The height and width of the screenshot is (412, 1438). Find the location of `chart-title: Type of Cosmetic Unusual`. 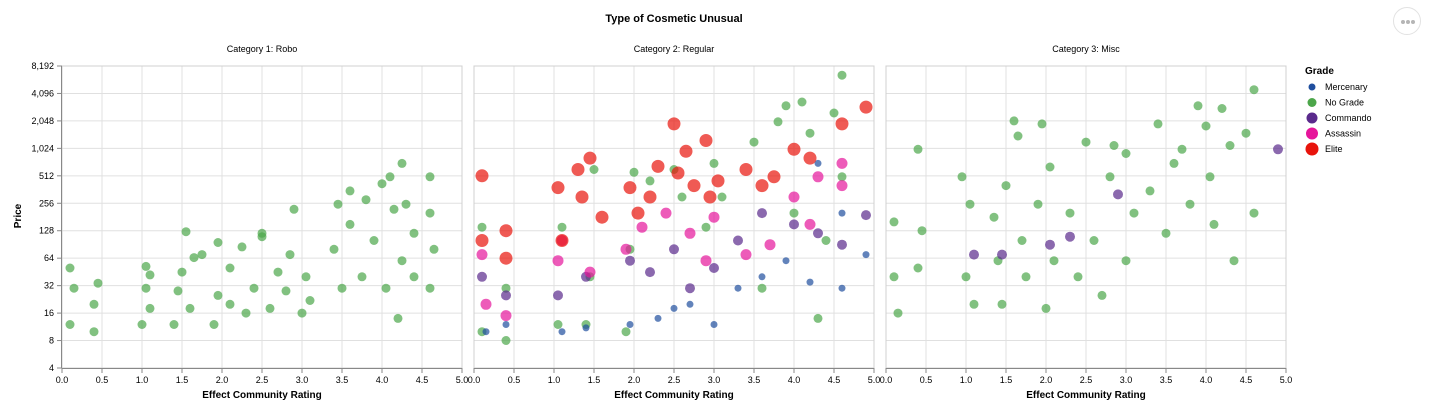

chart-title: Type of Cosmetic Unusual is located at coordinates (673, 19).